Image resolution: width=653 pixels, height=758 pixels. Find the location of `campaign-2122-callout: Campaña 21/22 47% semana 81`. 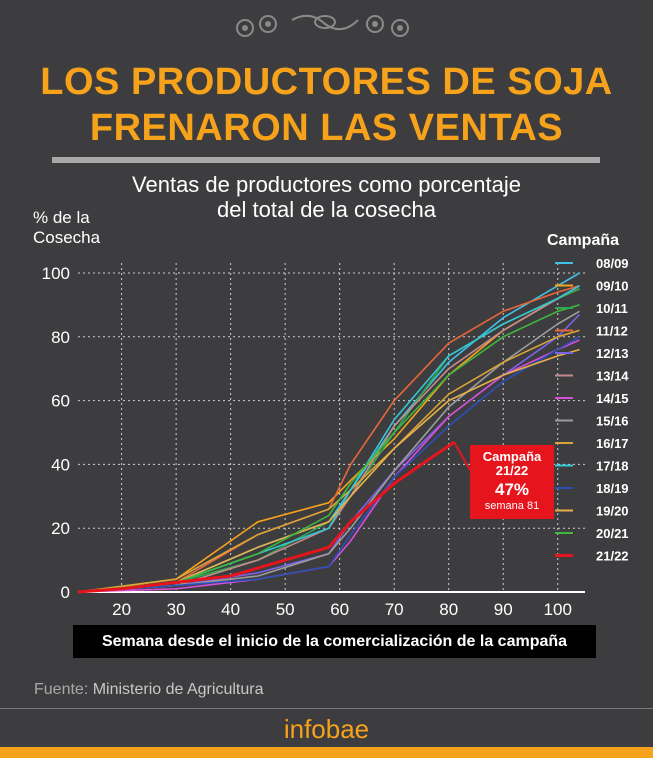

campaign-2122-callout: Campaña 21/22 47% semana 81 is located at coordinates (512, 482).